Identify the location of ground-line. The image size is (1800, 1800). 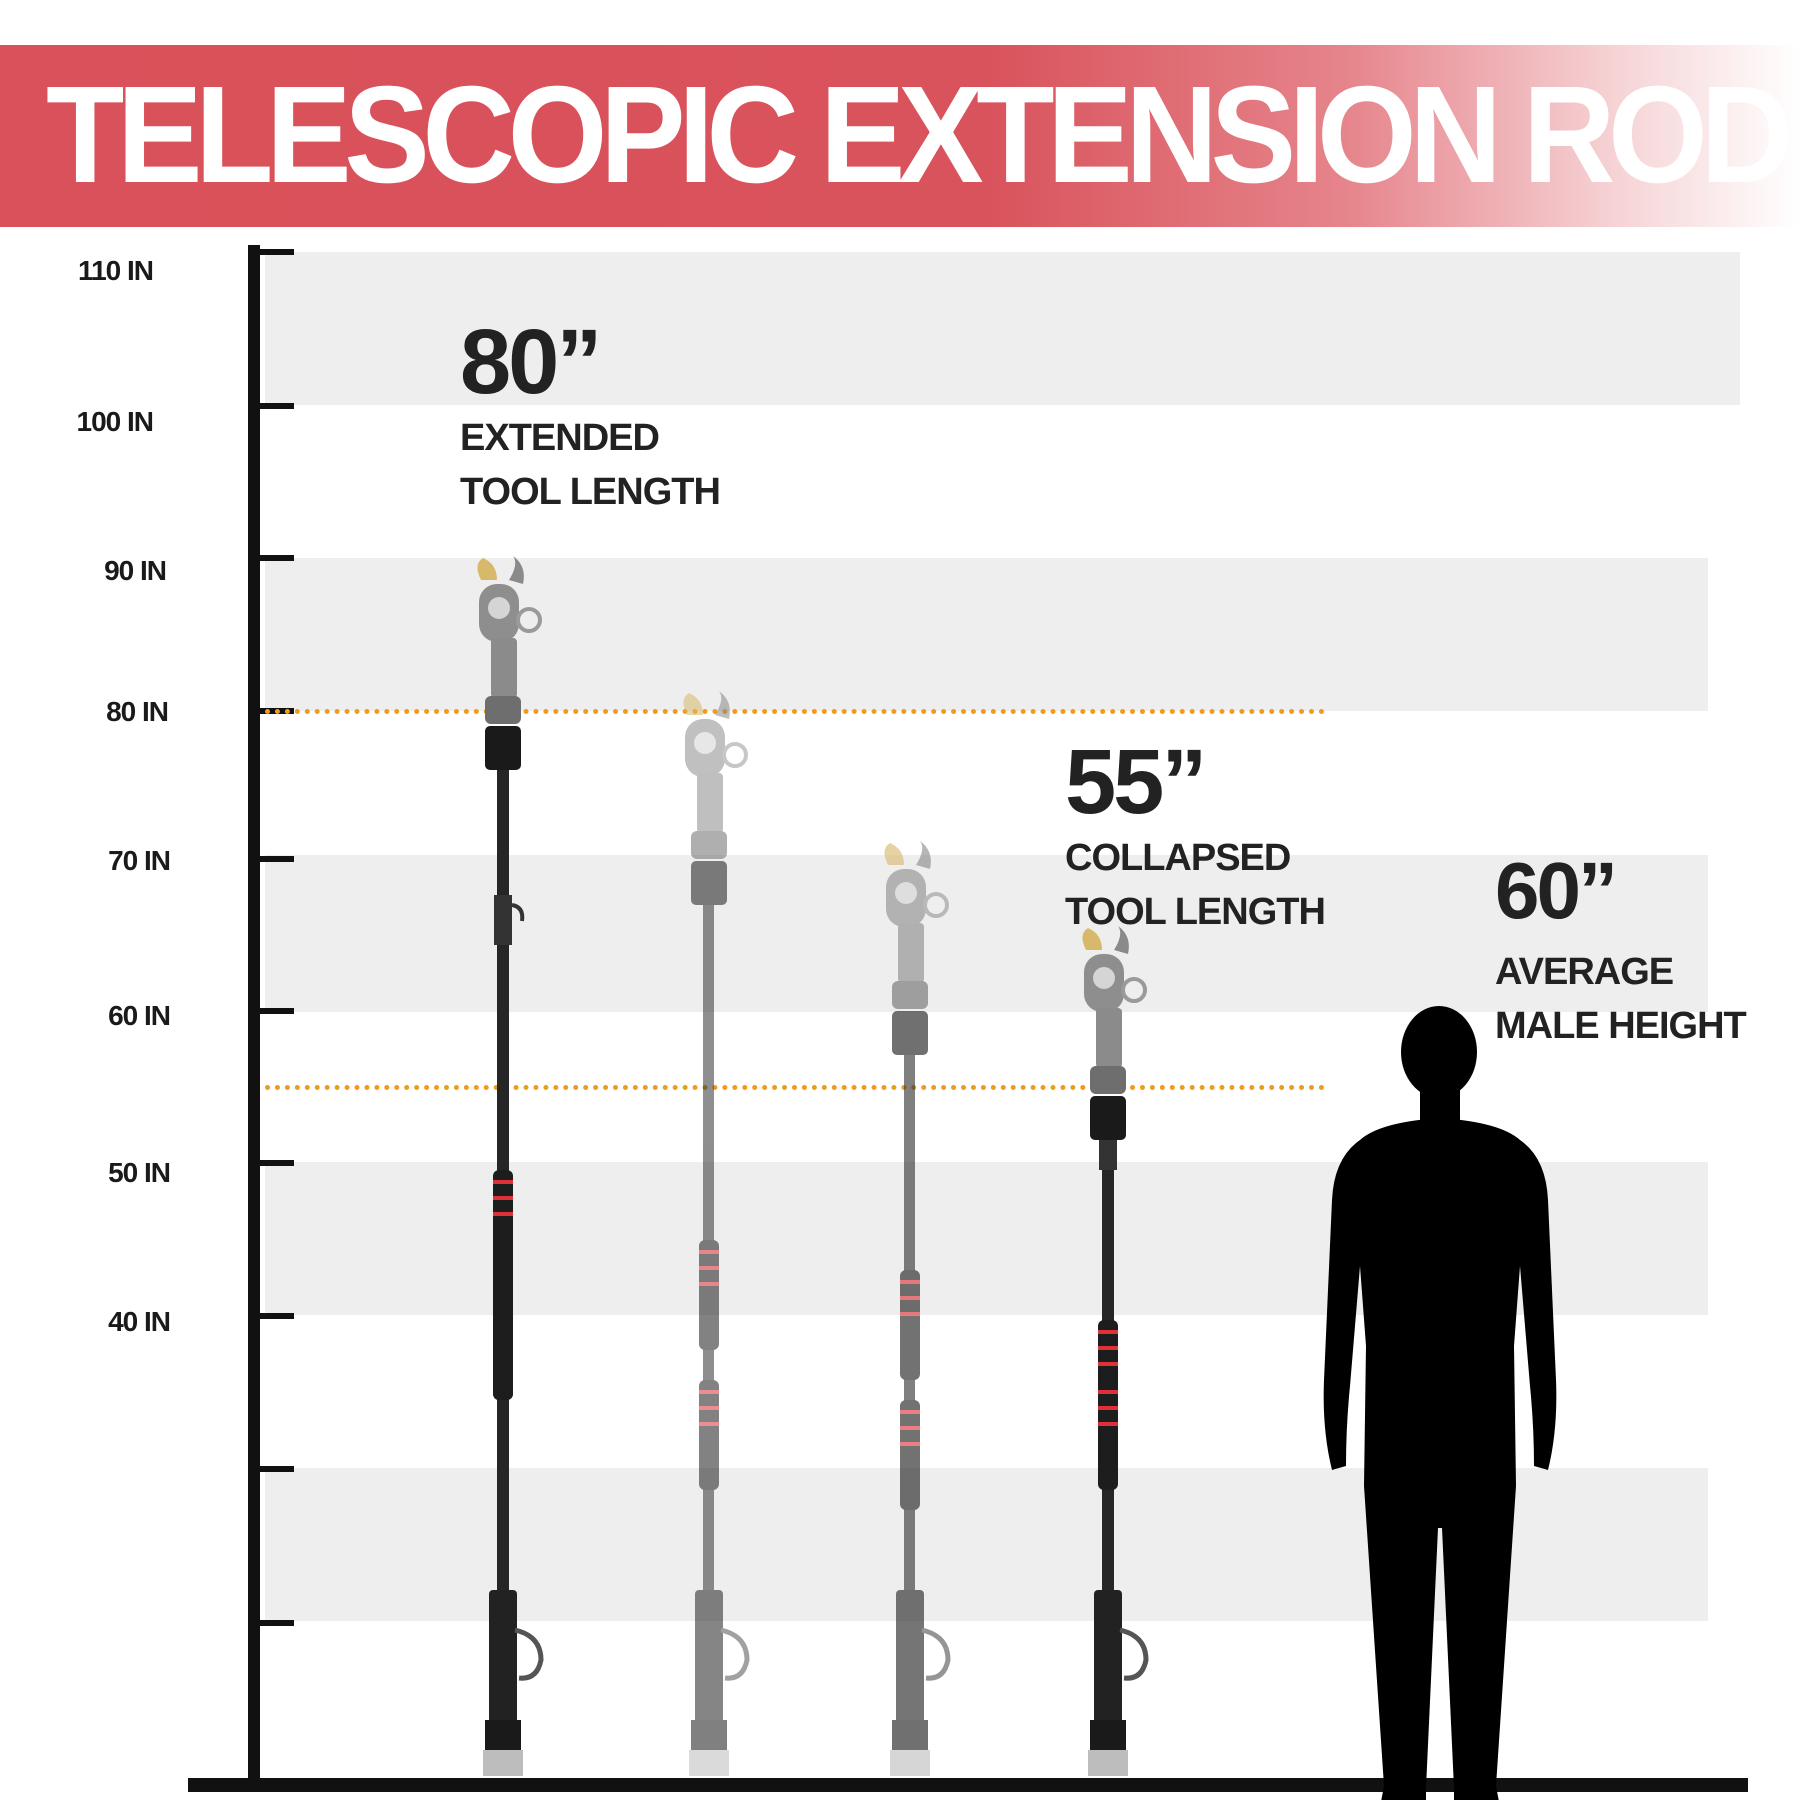
(968, 1785).